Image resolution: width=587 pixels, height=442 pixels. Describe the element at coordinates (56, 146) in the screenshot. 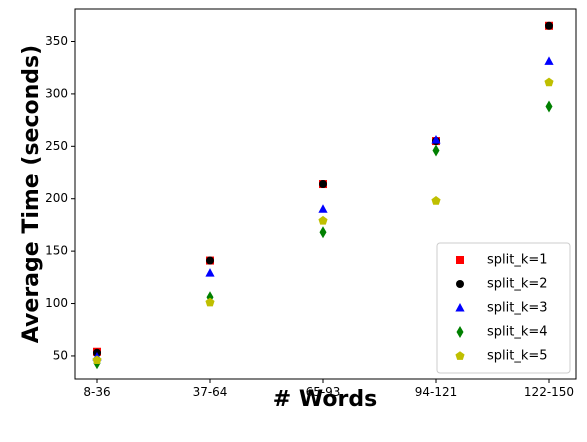

I see `y-tick-label: 250` at that location.